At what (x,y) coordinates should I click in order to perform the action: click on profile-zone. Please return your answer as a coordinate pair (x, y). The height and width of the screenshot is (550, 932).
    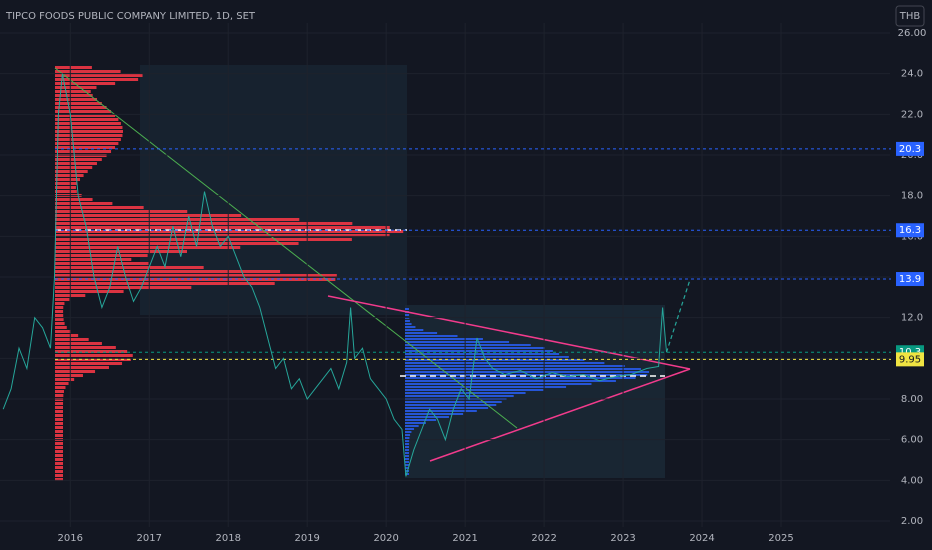
    Looking at the image, I should click on (273, 190).